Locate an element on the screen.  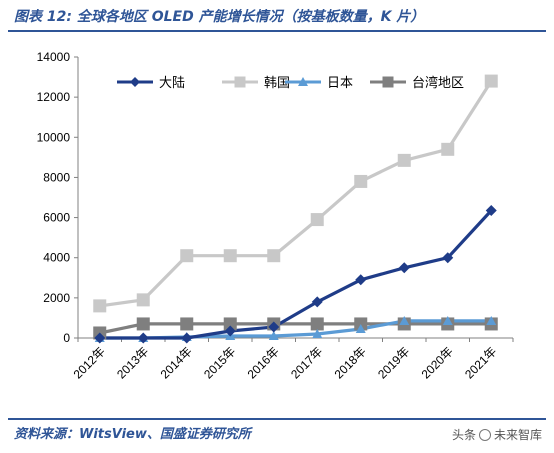
legend-label: 韩国 is located at coordinates (277, 83).